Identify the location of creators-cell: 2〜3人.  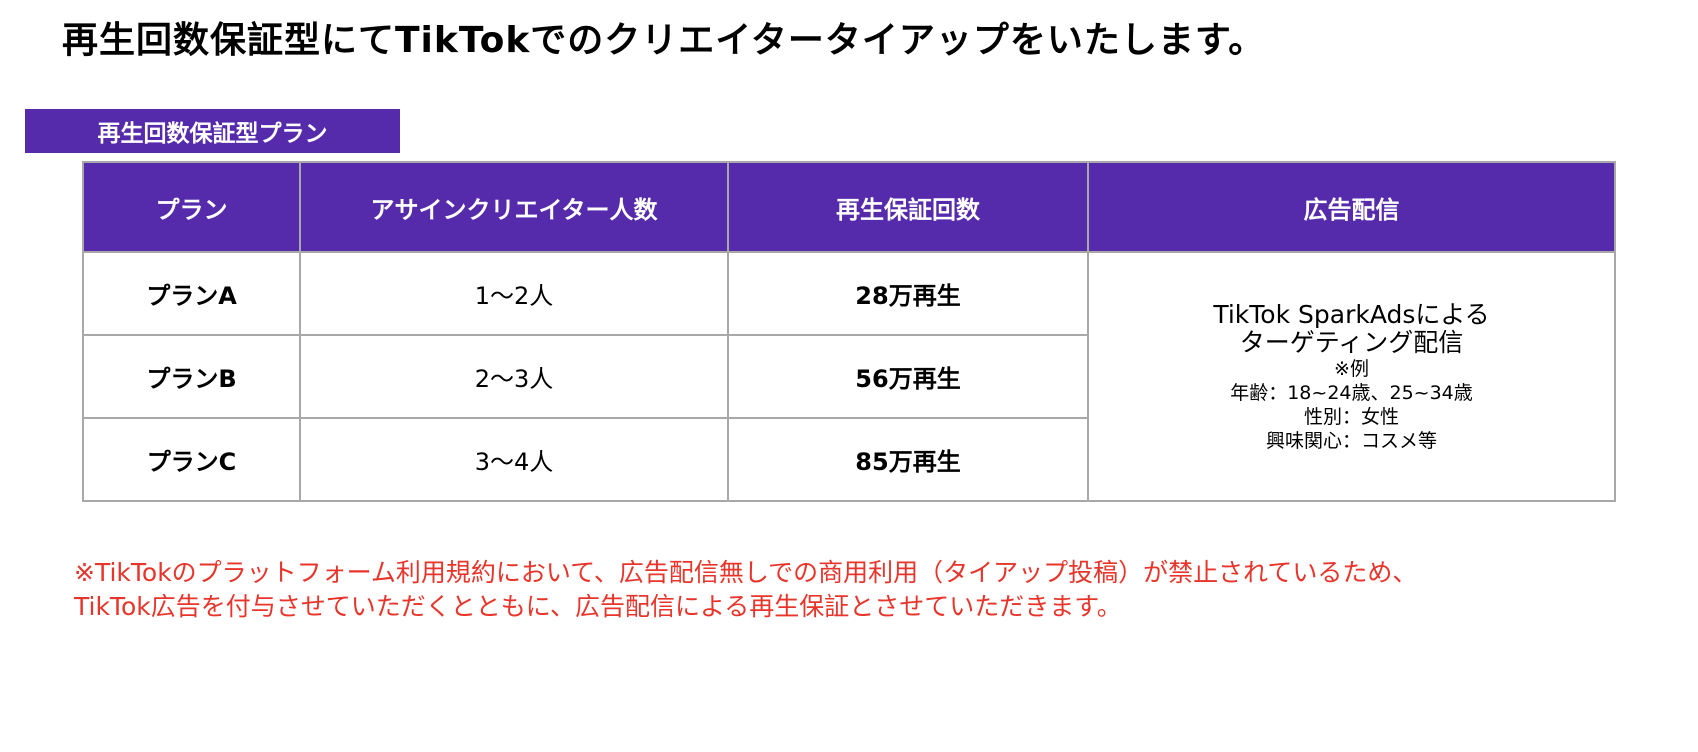
(514, 376).